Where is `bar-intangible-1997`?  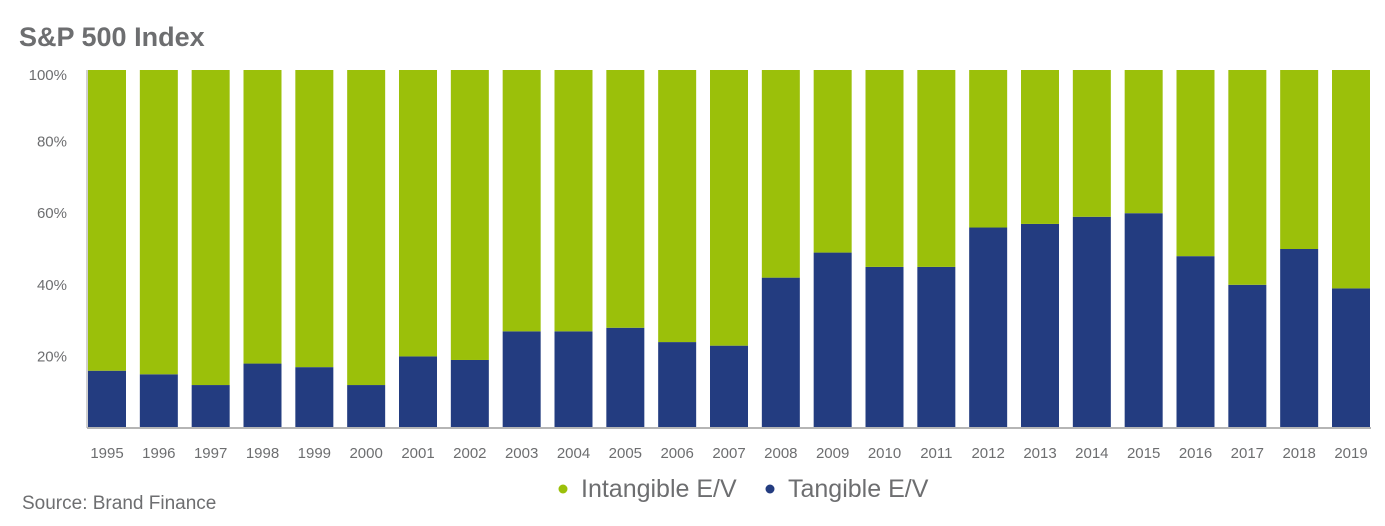 bar-intangible-1997 is located at coordinates (210, 228).